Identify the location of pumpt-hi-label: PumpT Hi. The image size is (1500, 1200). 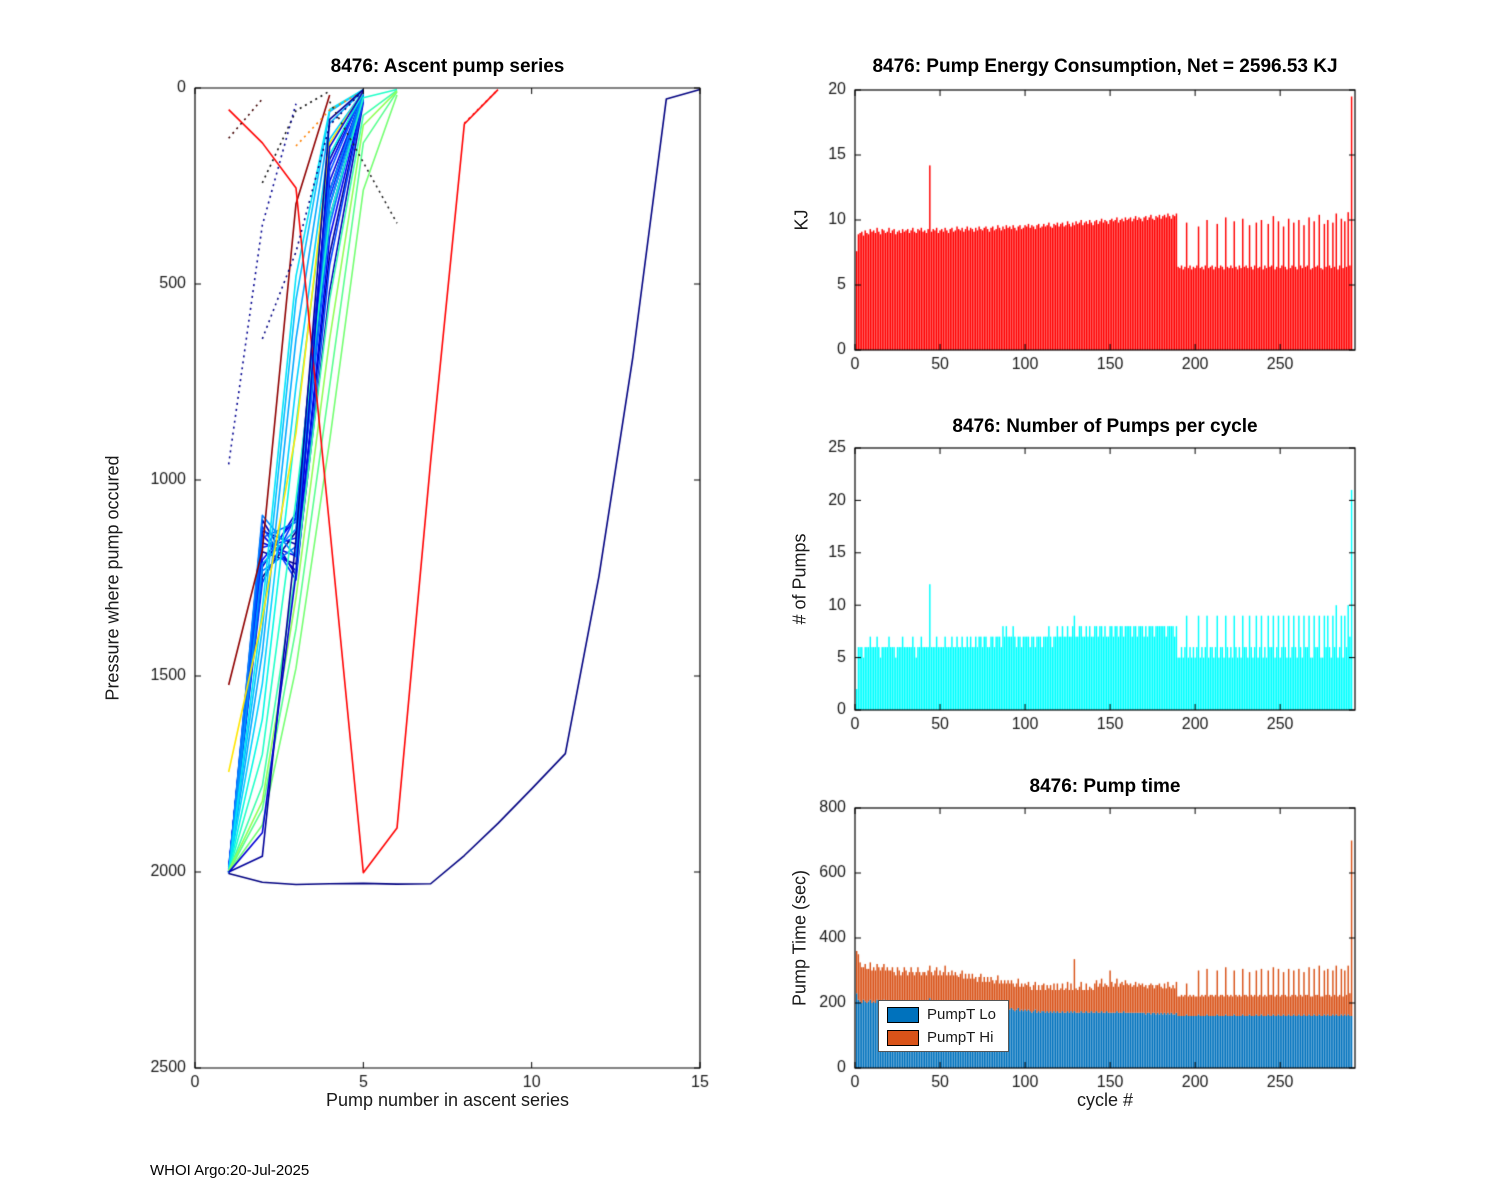
(960, 1037).